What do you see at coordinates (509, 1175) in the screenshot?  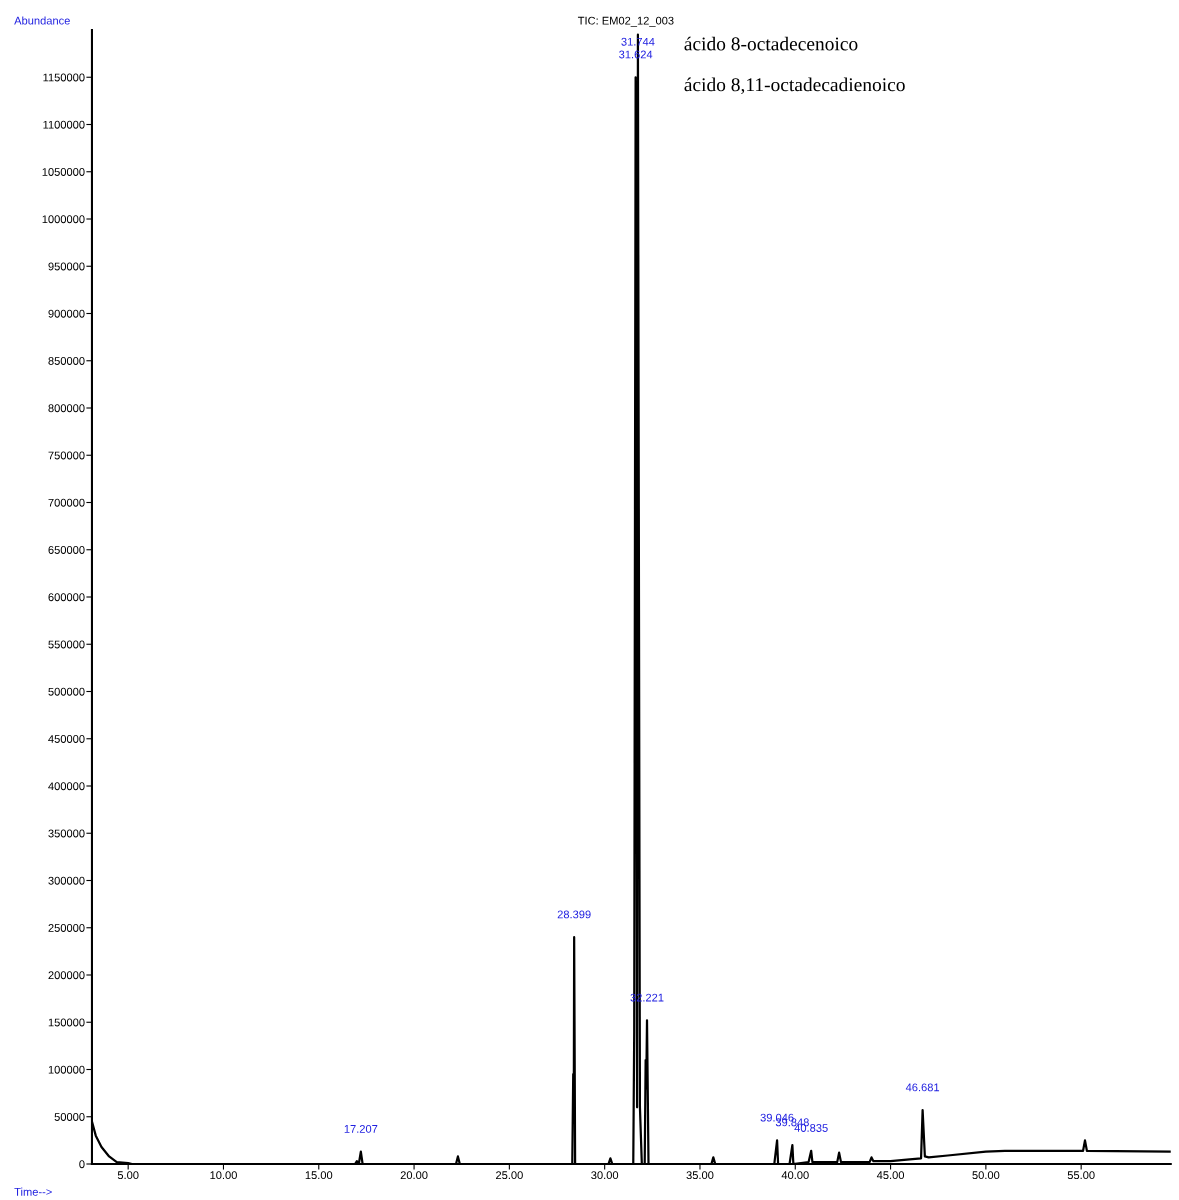 I see `x-tick-label: 25.00` at bounding box center [509, 1175].